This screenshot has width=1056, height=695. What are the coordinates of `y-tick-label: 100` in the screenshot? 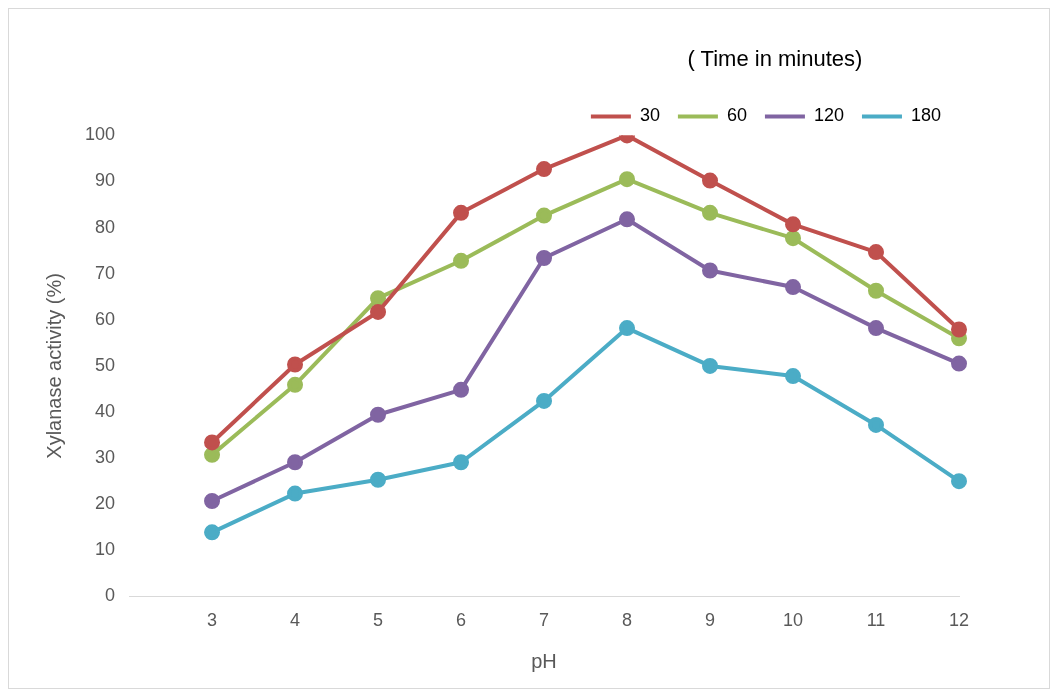 It's located at (100, 134).